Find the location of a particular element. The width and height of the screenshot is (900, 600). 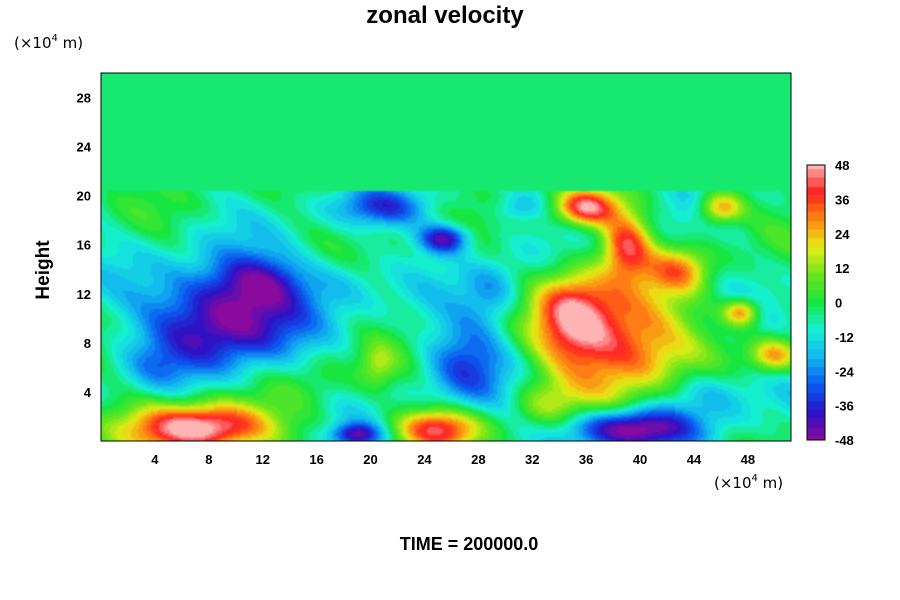

x-axis-ticks: 4 8 12 16 20 24 28 32 36 40 44 48 is located at coordinates (453, 459).